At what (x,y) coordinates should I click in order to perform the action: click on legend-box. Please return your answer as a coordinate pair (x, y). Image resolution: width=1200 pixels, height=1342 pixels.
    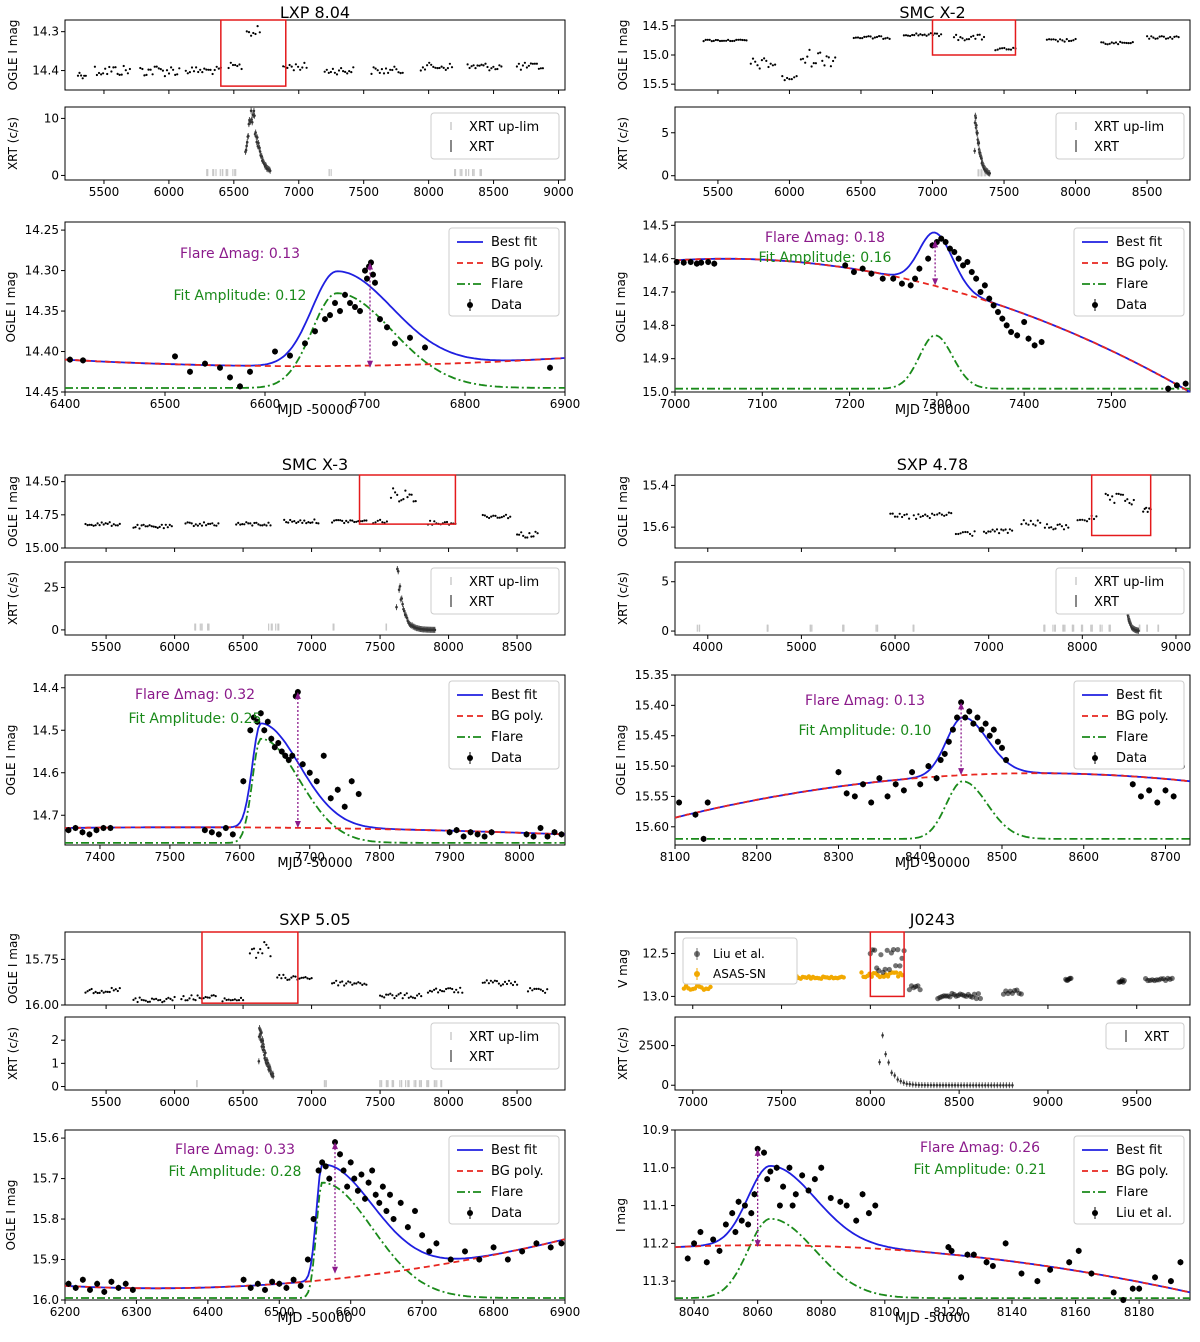
    Looking at the image, I should click on (1129, 1180).